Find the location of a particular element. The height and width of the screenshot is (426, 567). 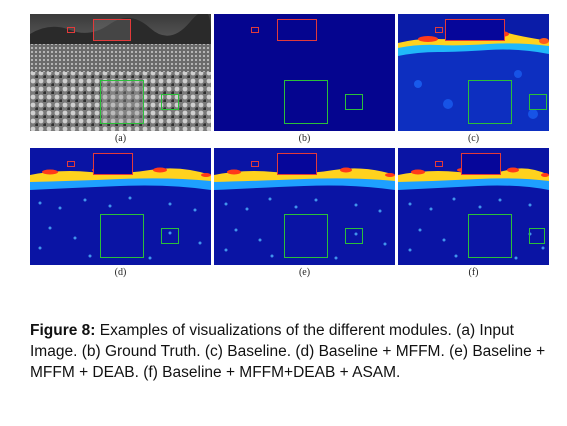

panel-label: (a) is located at coordinates (120, 138).